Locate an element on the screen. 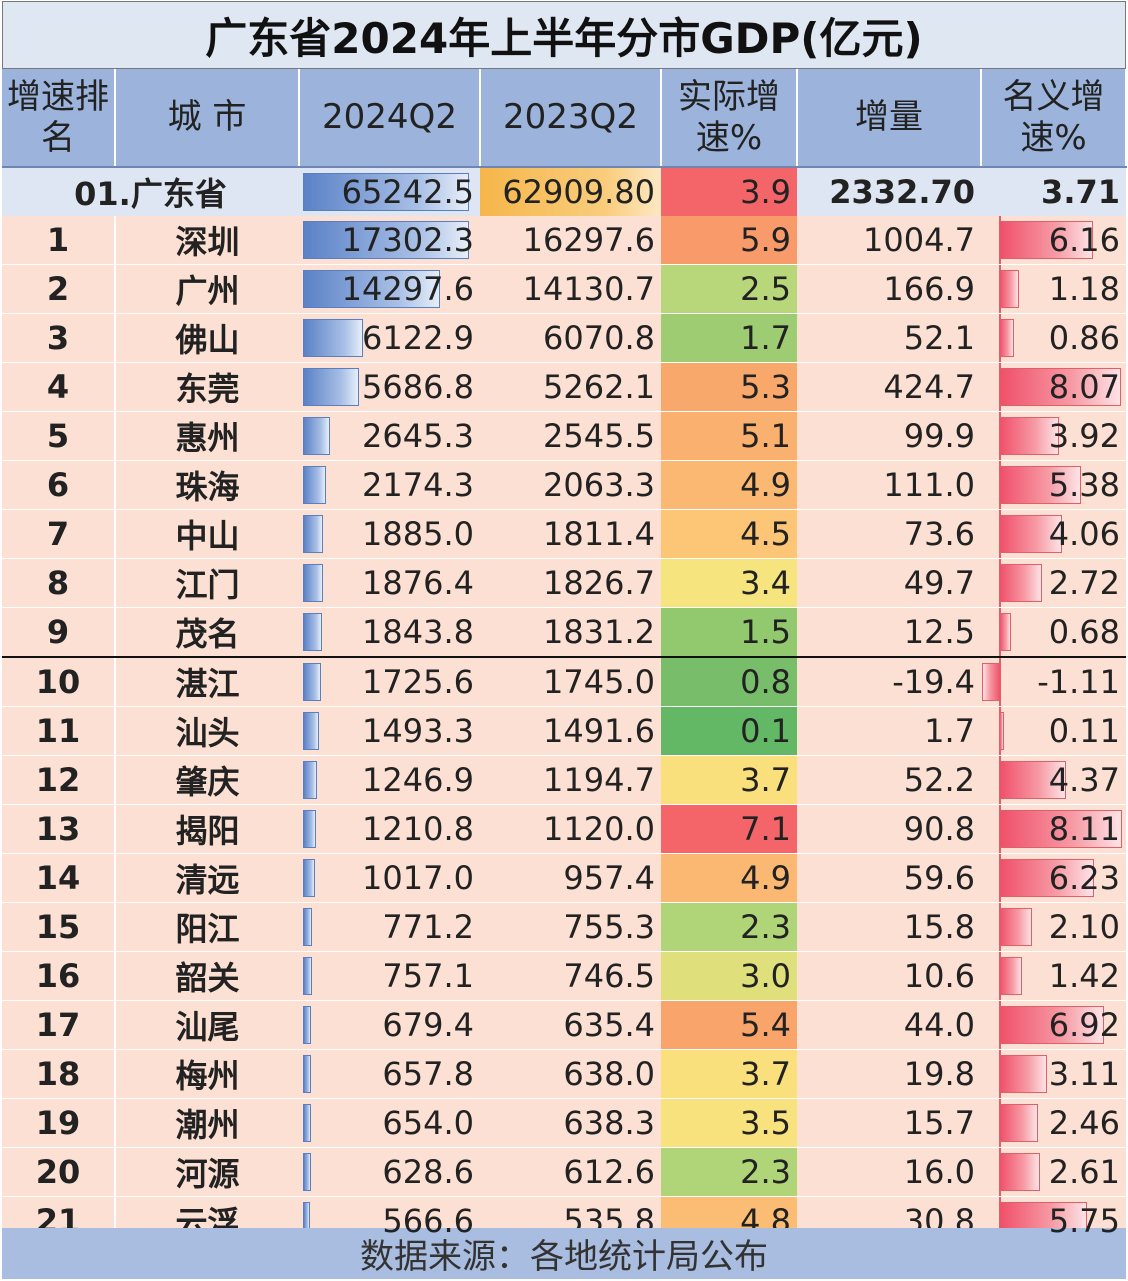 This screenshot has width=1128, height=1281. real-growth-cell: 1.5 is located at coordinates (729, 632).